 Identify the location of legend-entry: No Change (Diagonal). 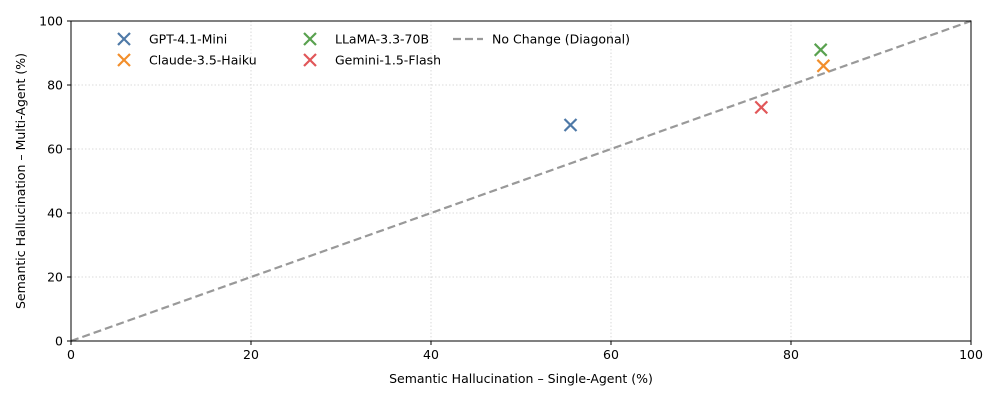
(541, 39).